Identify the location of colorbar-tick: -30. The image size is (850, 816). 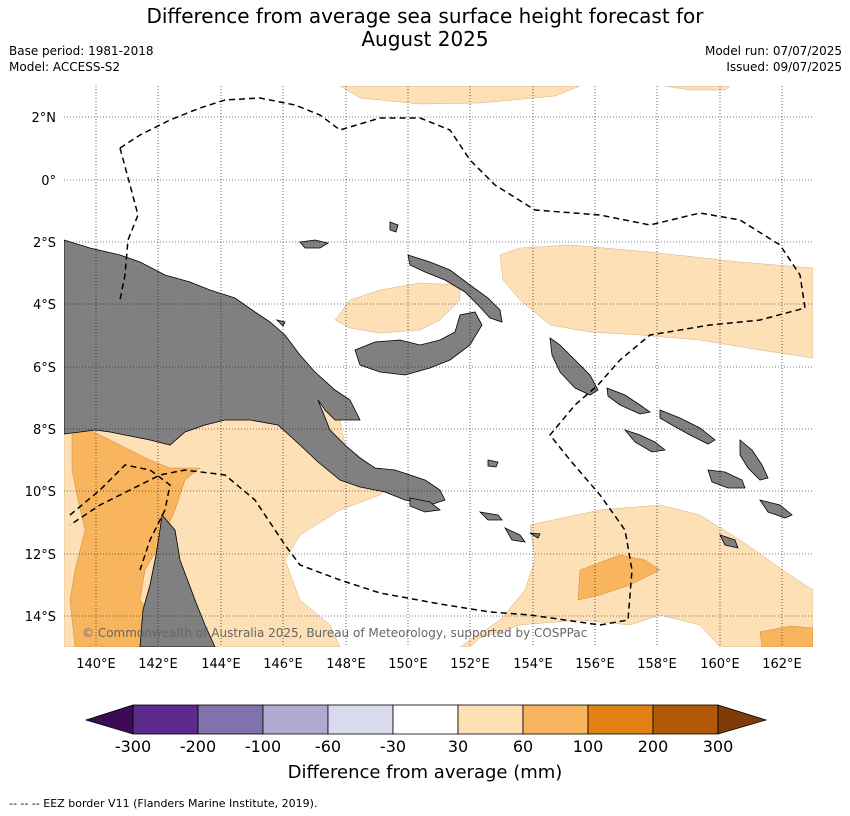
(393, 746).